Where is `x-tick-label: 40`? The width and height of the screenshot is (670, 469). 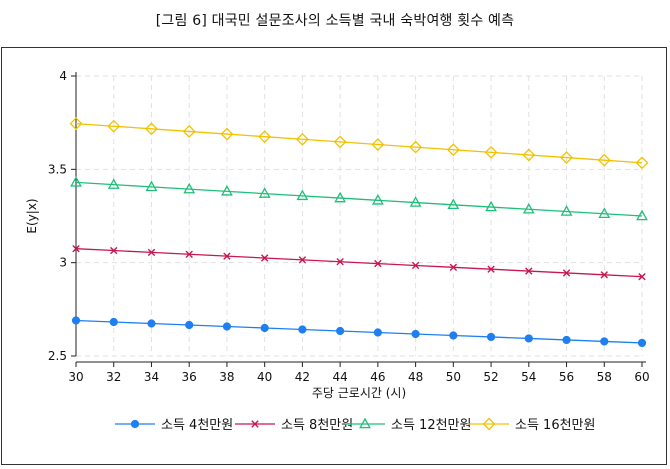 x-tick-label: 40 is located at coordinates (264, 377).